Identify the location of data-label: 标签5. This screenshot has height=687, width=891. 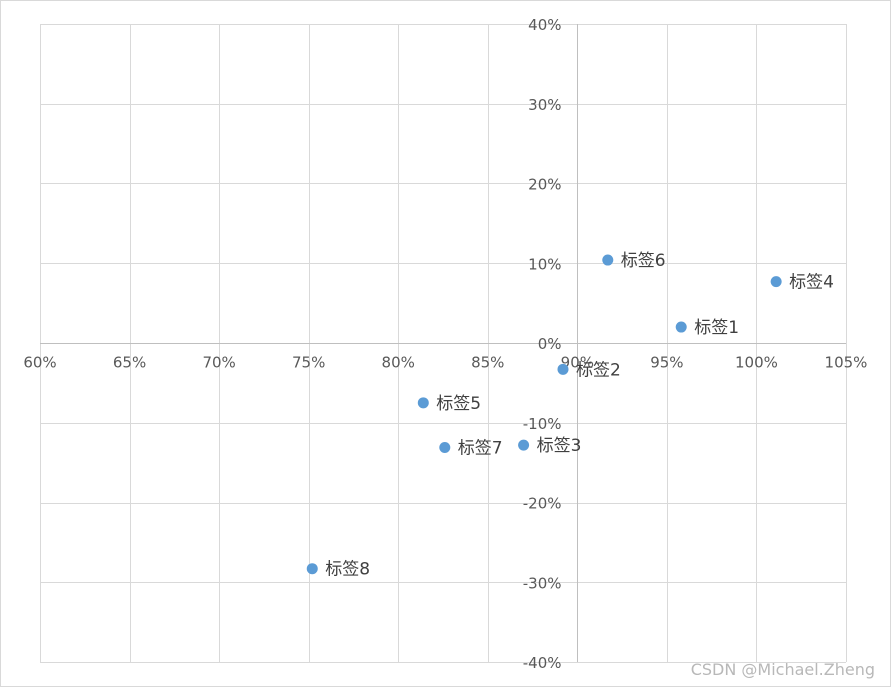
(458, 404).